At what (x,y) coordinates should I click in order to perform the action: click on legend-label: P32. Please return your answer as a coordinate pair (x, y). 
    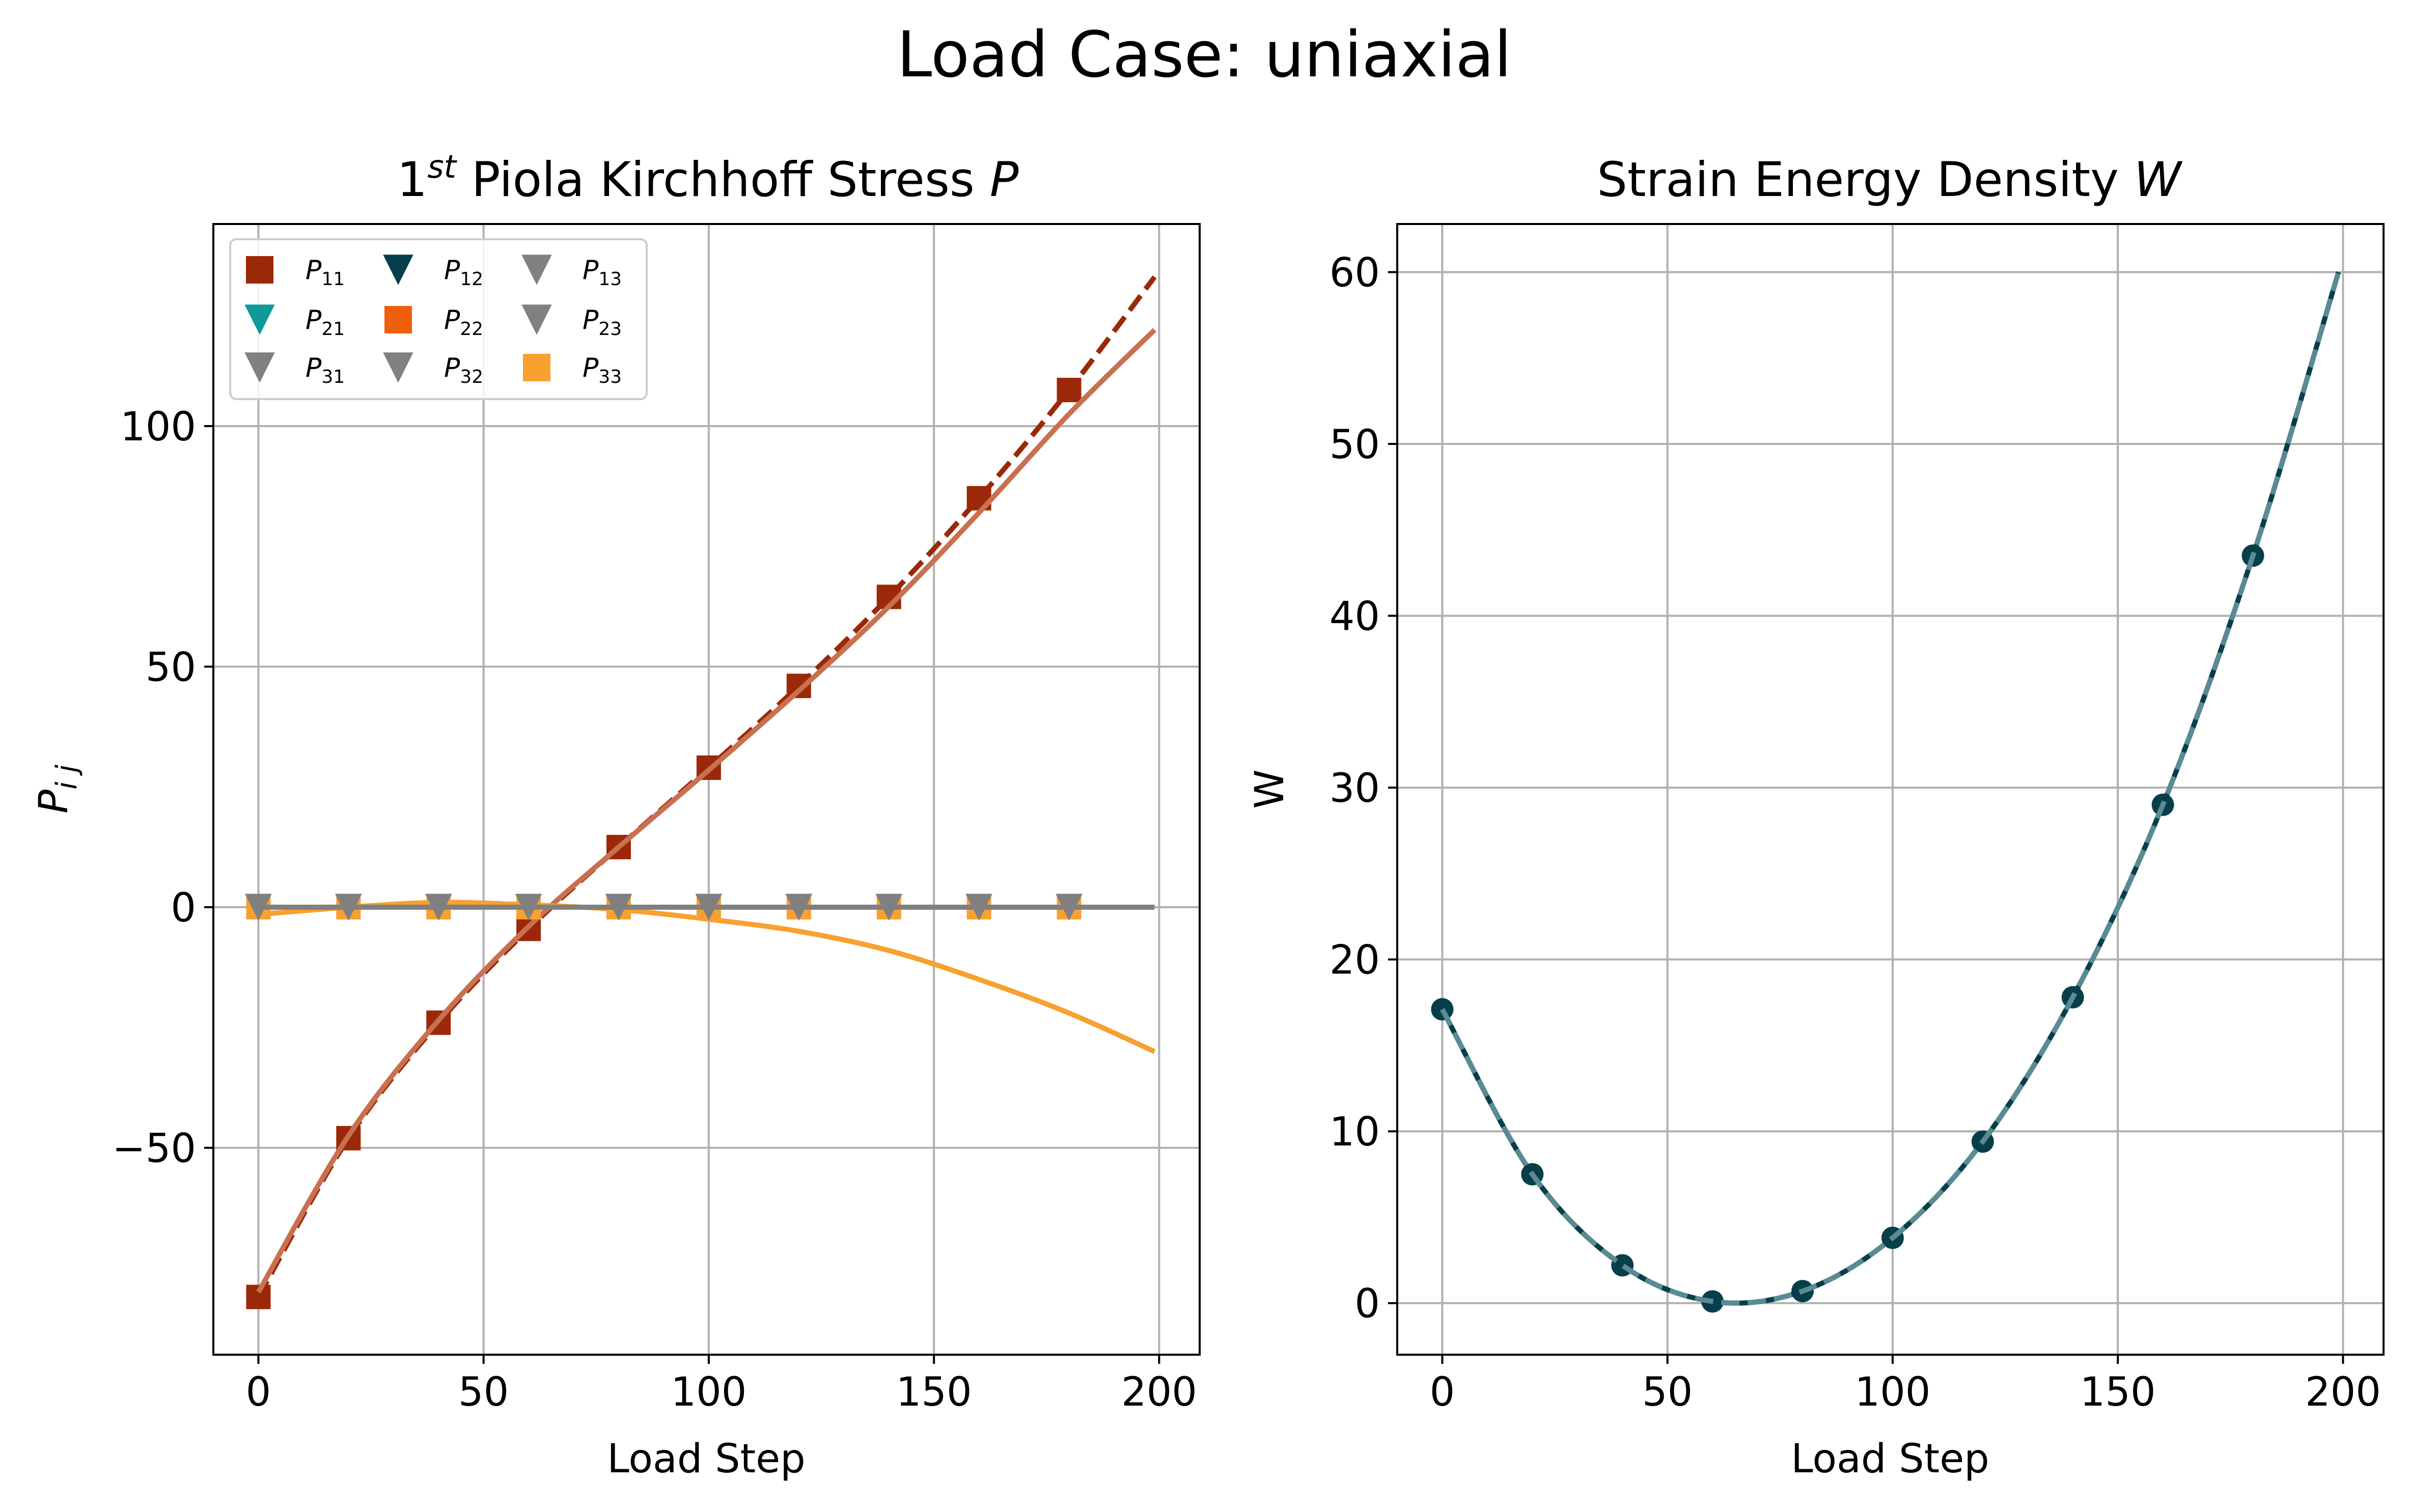
    Looking at the image, I should click on (463, 370).